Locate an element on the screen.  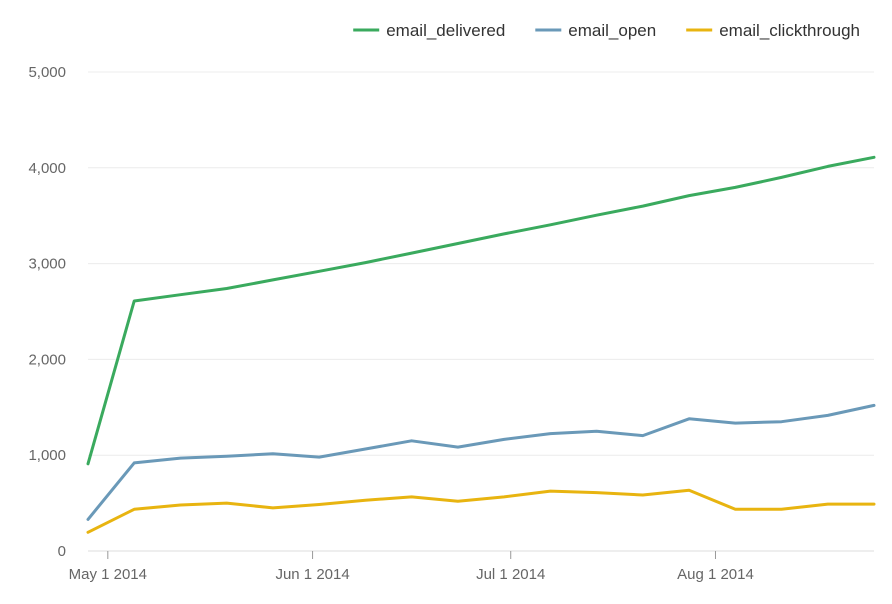
legend-item-email-open: email_open is located at coordinates (595, 30).